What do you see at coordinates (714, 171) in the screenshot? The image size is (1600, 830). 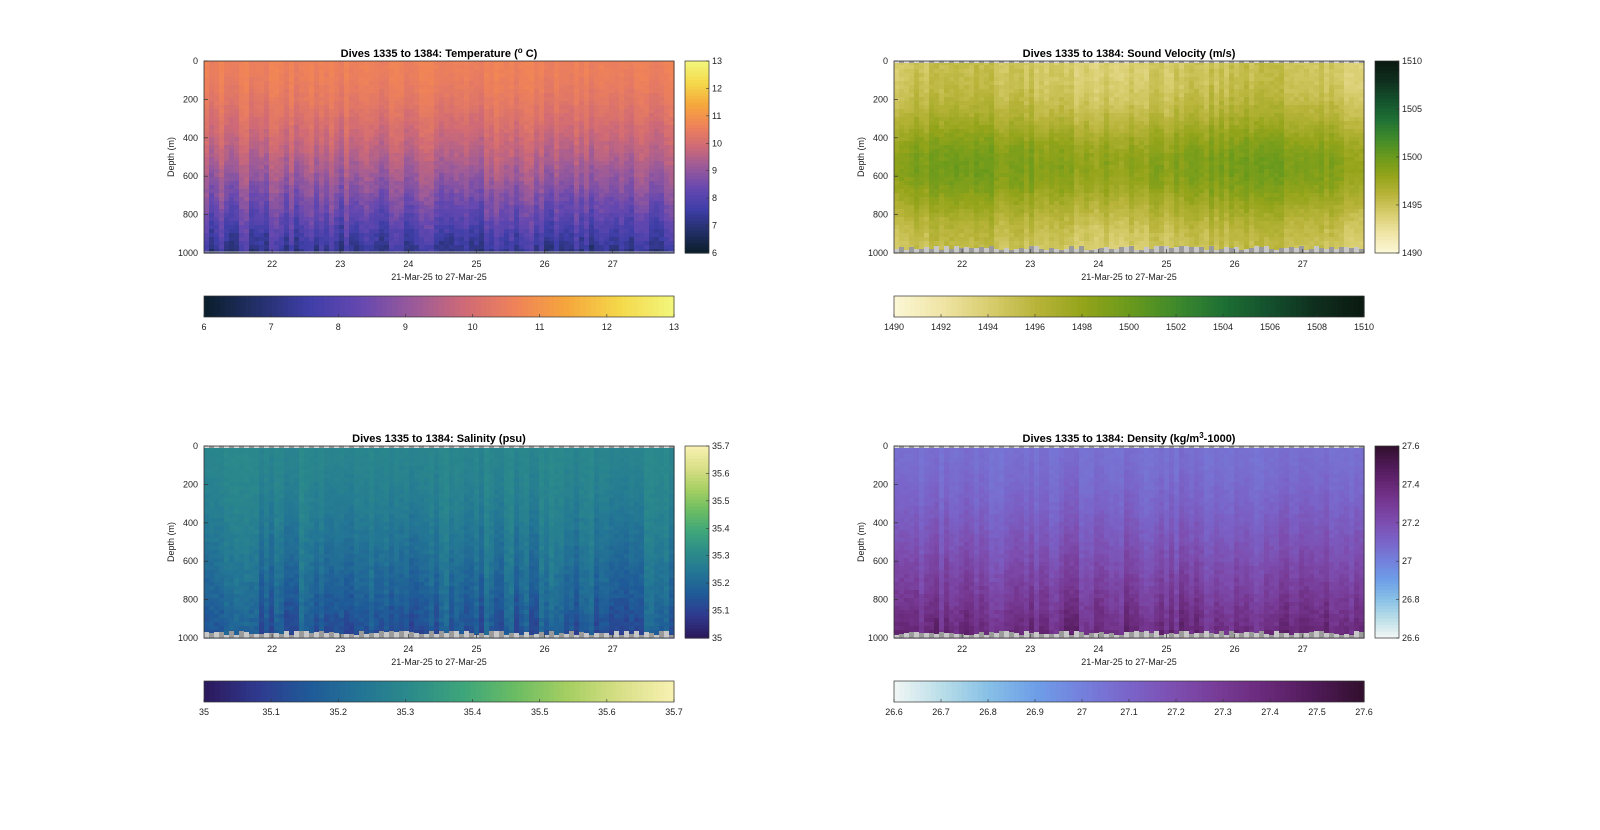 I see `colorbar-tick-label: 9` at bounding box center [714, 171].